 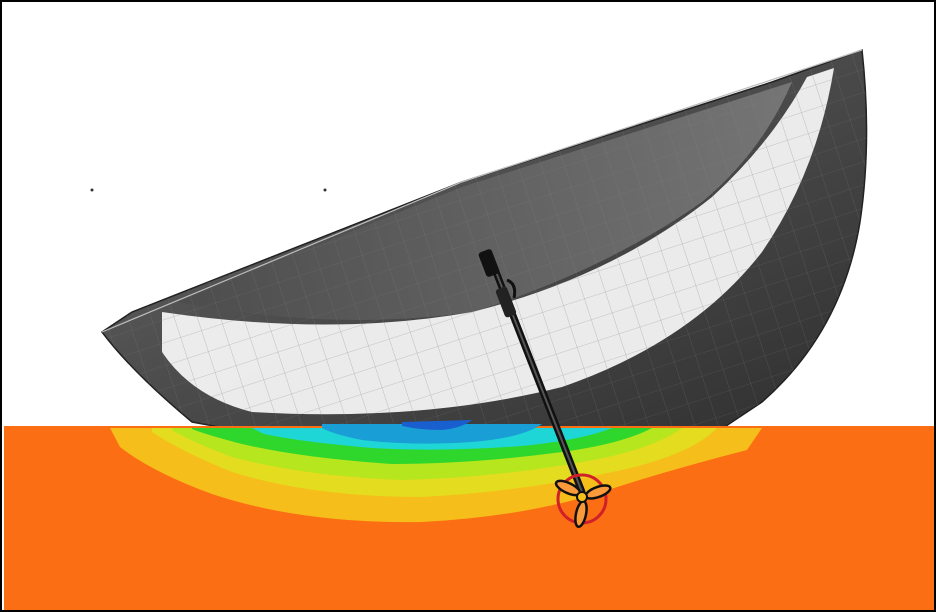 I want to click on propeller-shaft-icon, so click(x=532, y=372).